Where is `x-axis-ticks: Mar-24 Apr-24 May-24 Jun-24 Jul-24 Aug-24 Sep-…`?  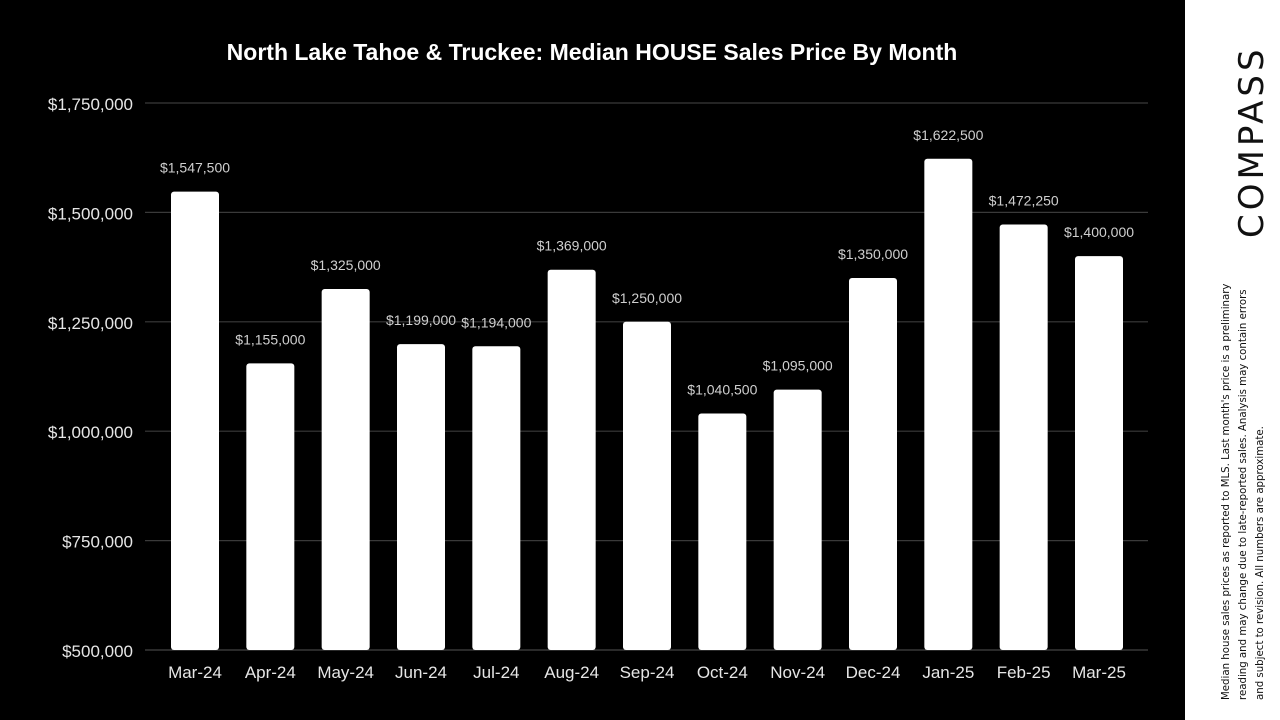
x-axis-ticks: Mar-24 Apr-24 May-24 Jun-24 Jul-24 Aug-24 Sep-… is located at coordinates (647, 672).